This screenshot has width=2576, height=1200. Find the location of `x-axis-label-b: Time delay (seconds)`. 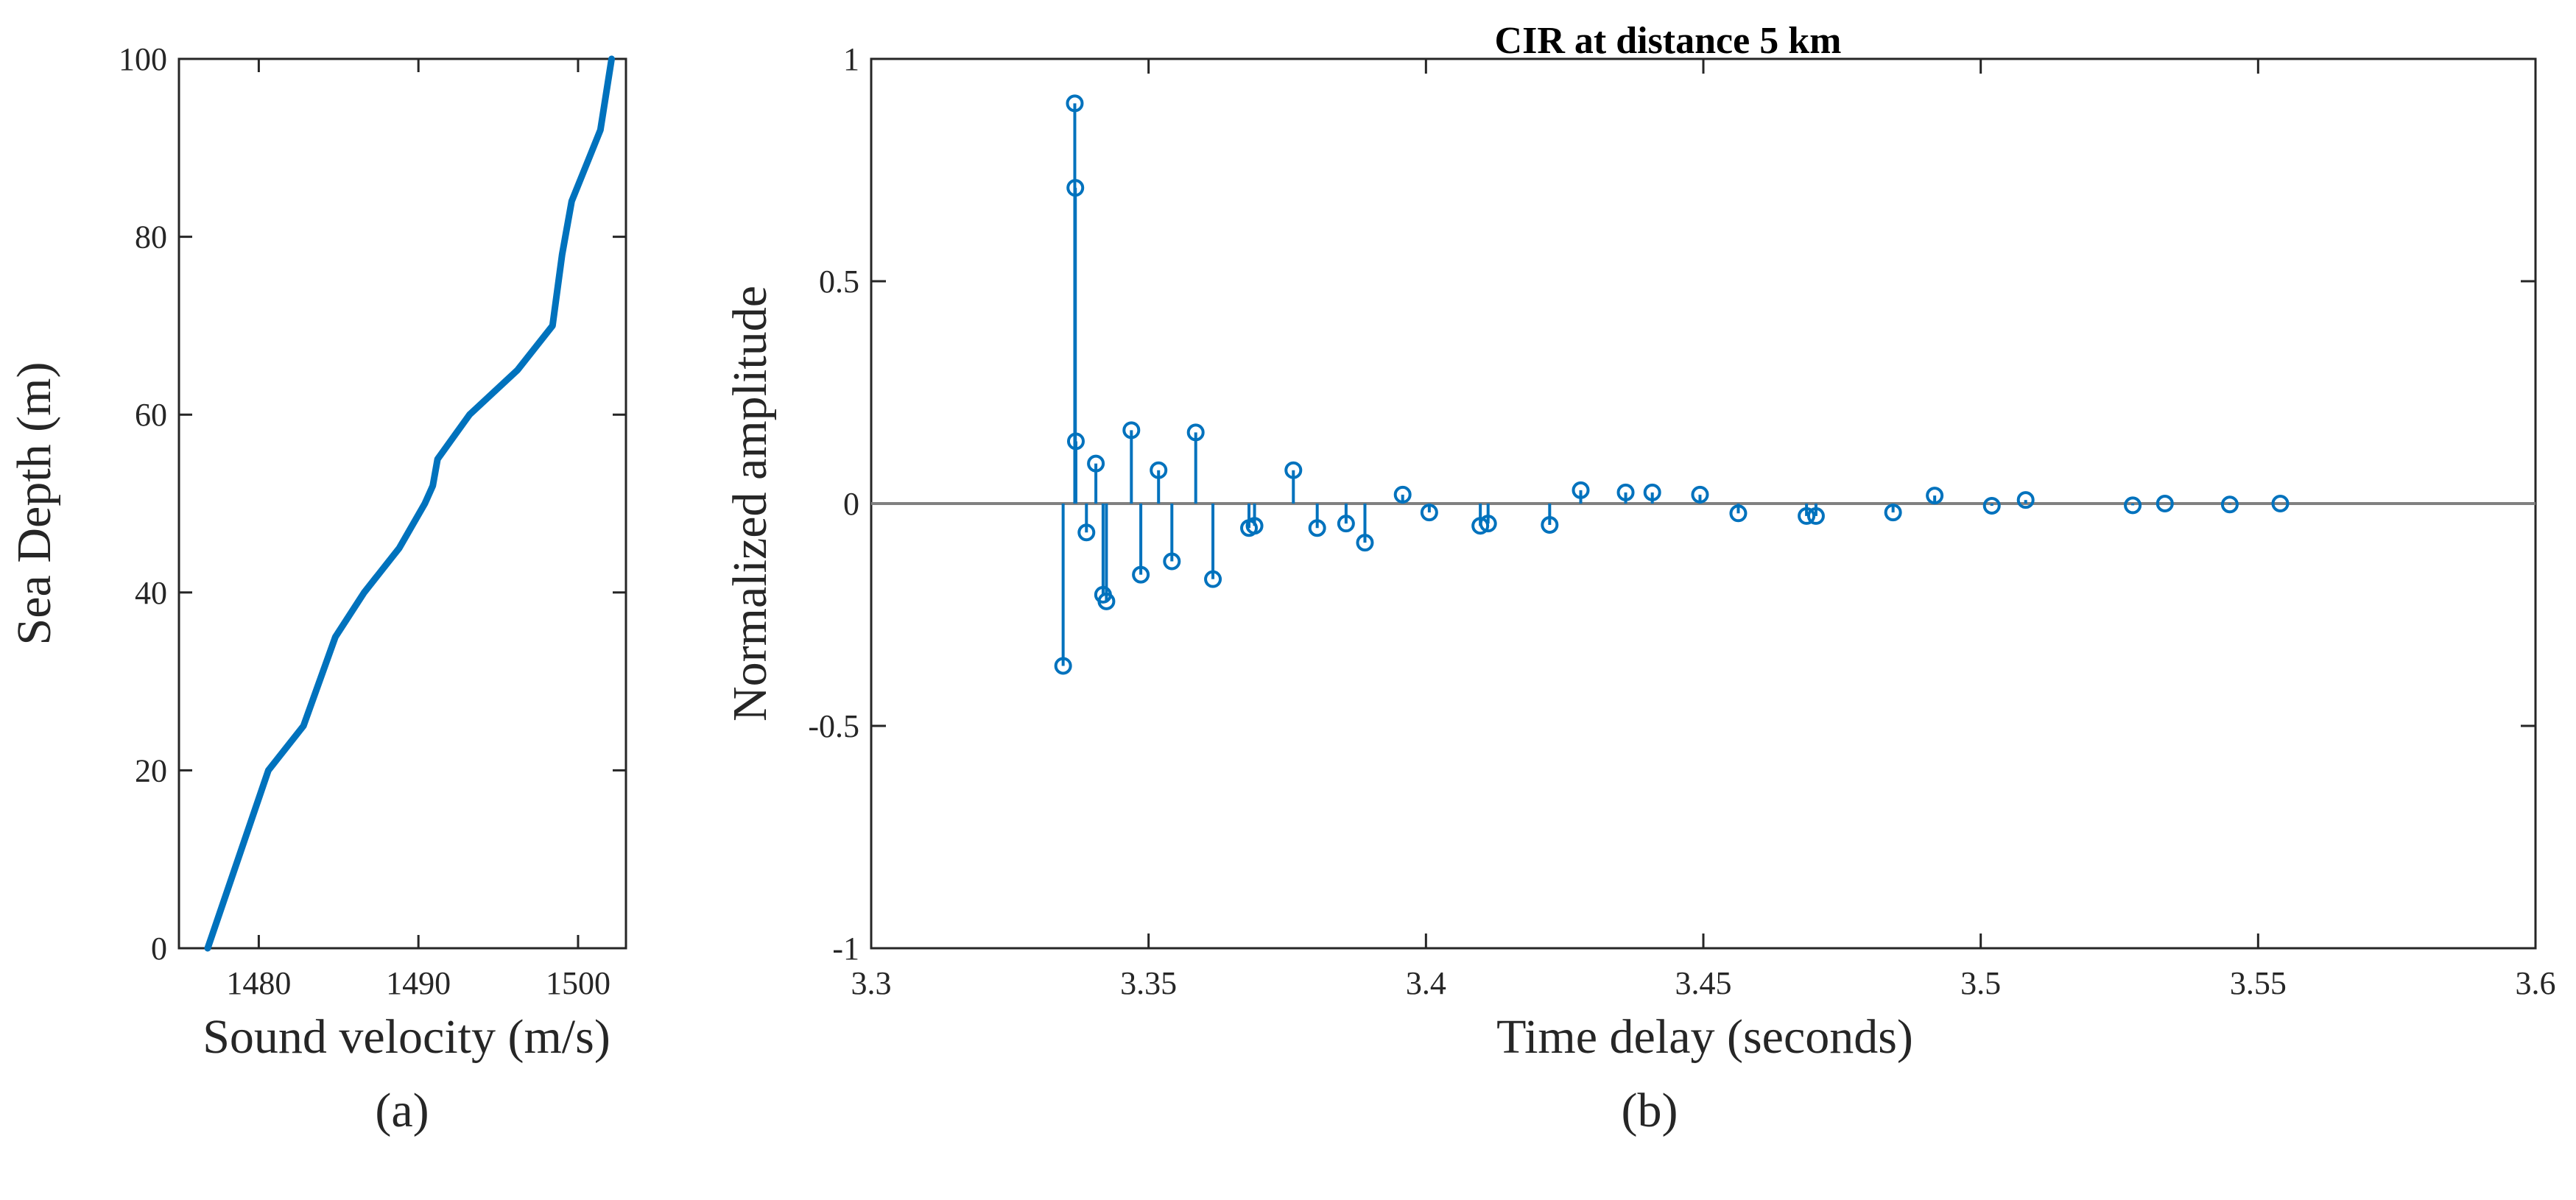

x-axis-label-b: Time delay (seconds) is located at coordinates (1704, 1037).